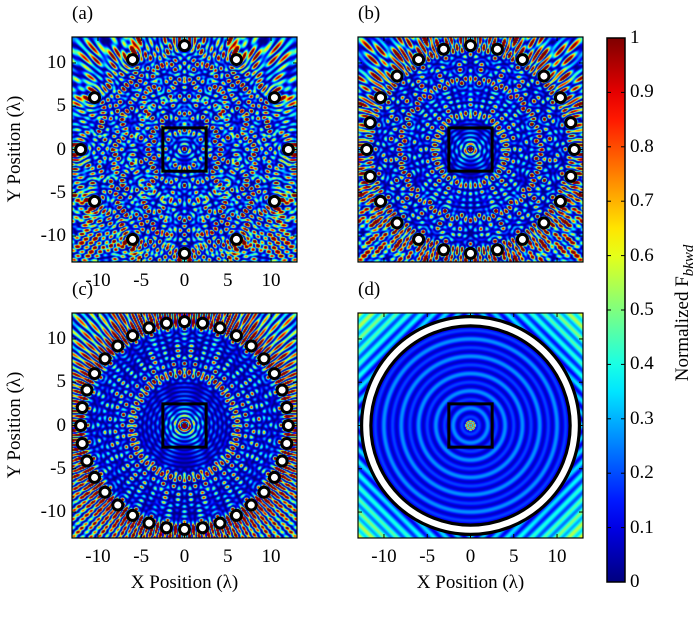 Image resolution: width=700 pixels, height=625 pixels. Describe the element at coordinates (56, 338) in the screenshot. I see `y-tick-label: 10` at that location.